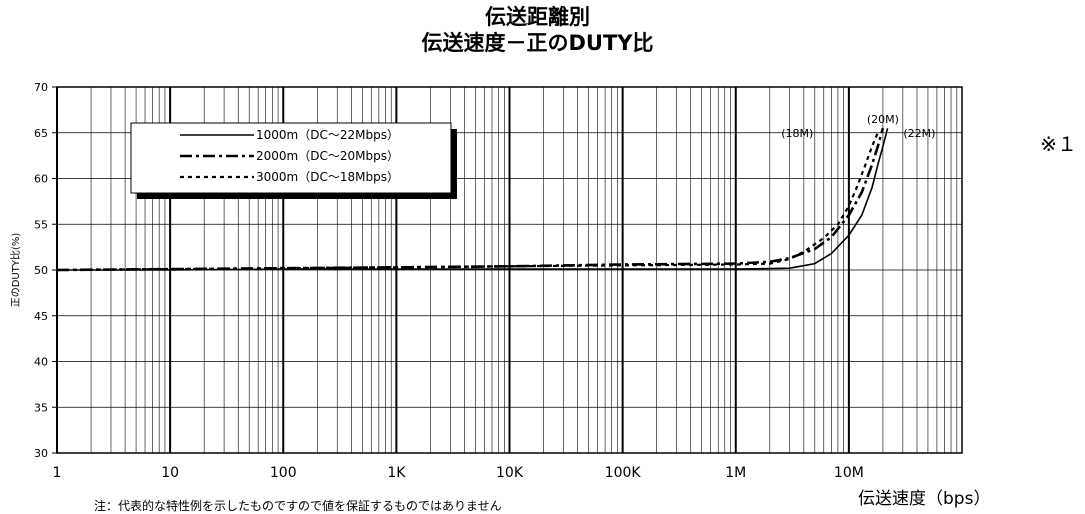 The width and height of the screenshot is (1085, 514). What do you see at coordinates (41, 316) in the screenshot?
I see `y-tick-label: 45` at bounding box center [41, 316].